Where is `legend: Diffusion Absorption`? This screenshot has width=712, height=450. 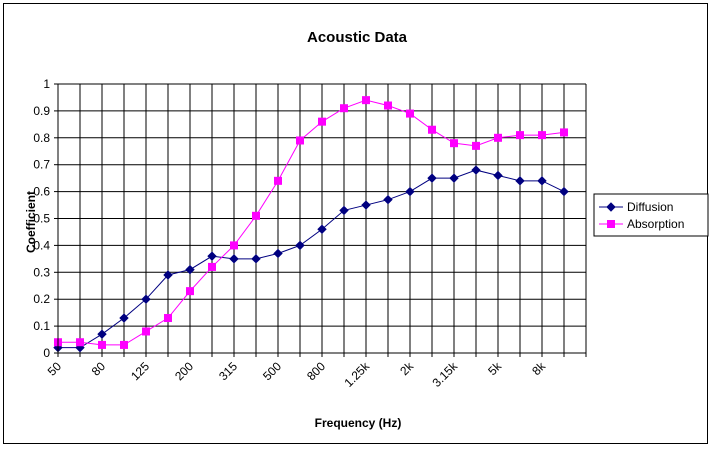 legend: Diffusion Absorption is located at coordinates (651, 215).